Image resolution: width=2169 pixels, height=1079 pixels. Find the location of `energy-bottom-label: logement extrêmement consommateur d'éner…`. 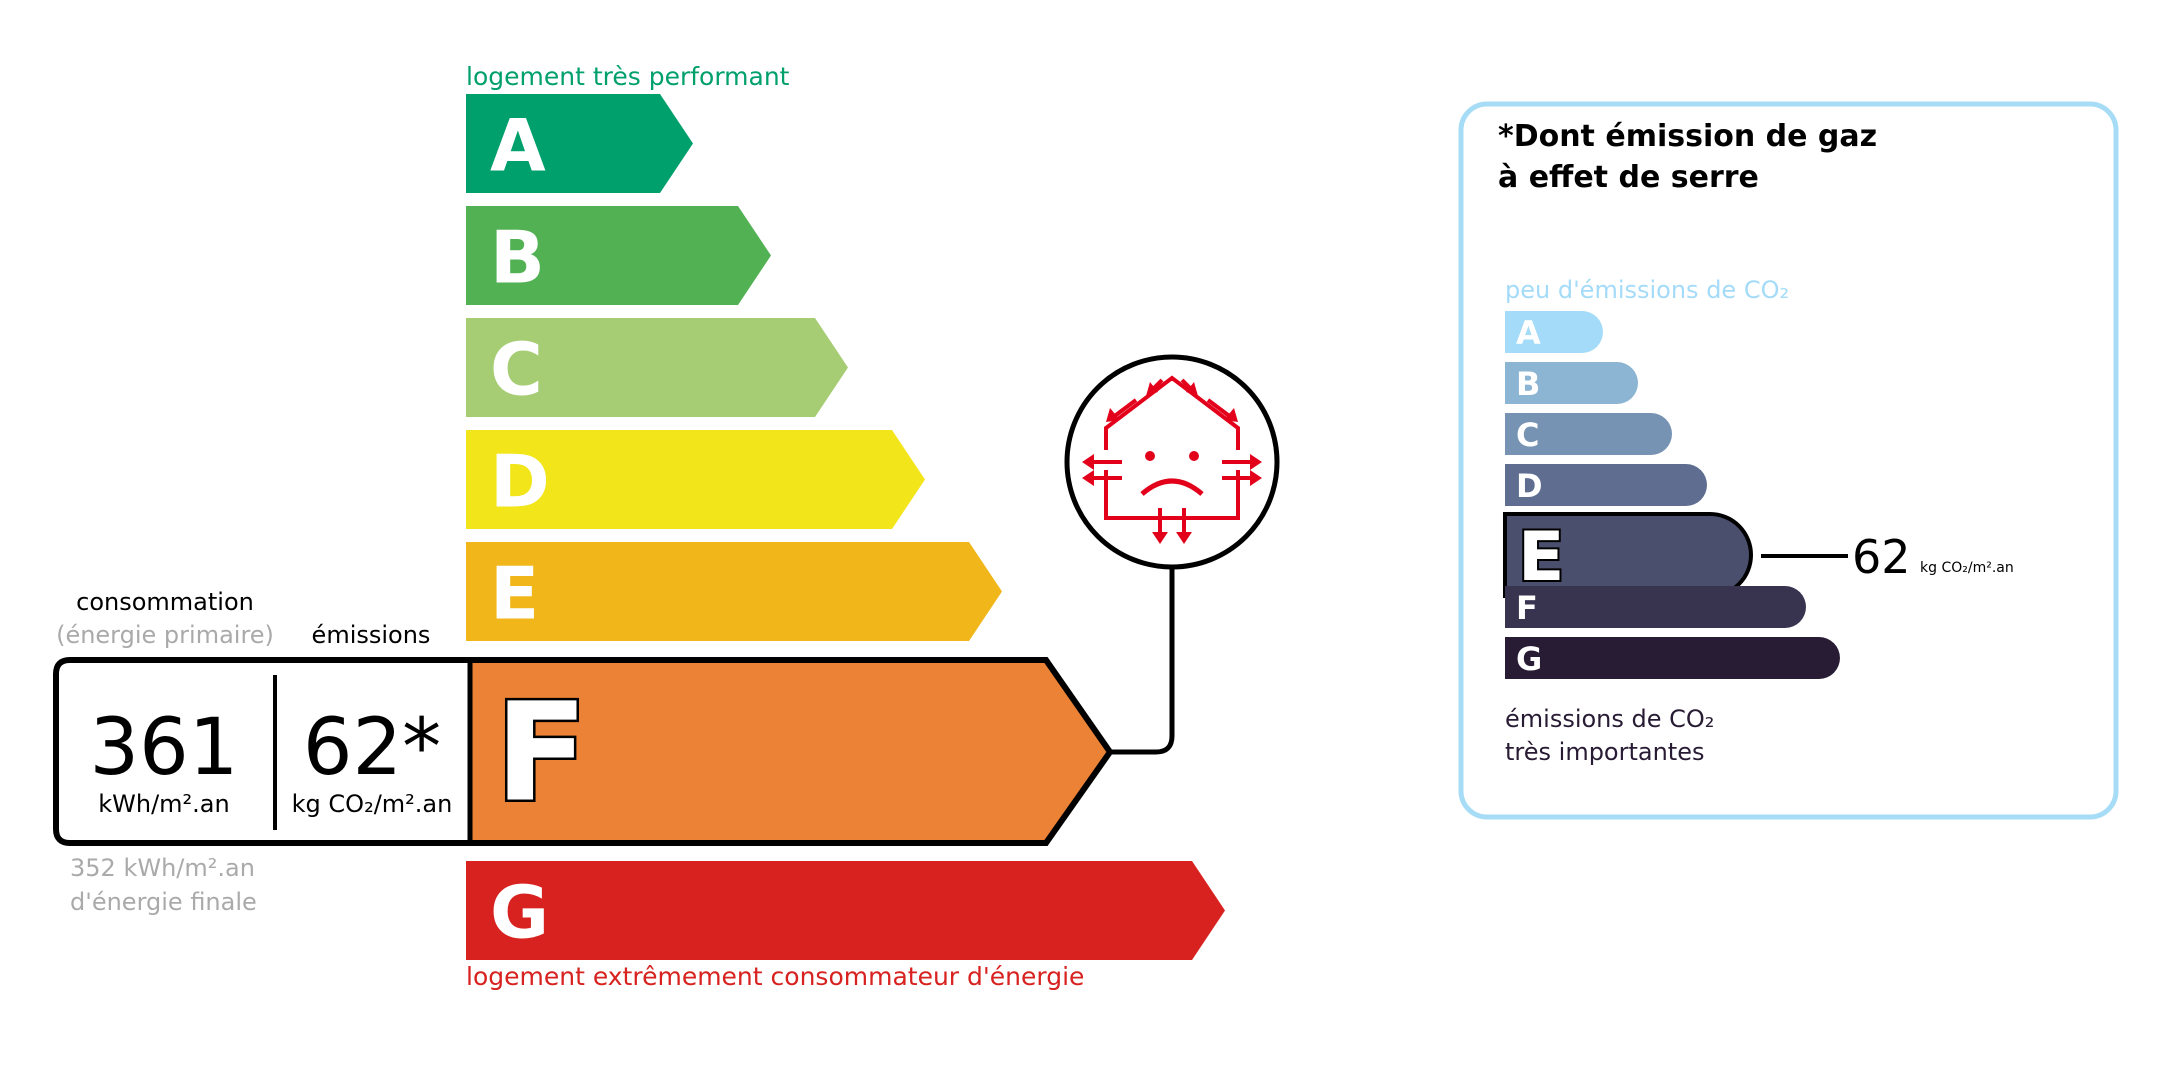

energy-bottom-label: logement extrêmement consommateur d'éner… is located at coordinates (775, 976).